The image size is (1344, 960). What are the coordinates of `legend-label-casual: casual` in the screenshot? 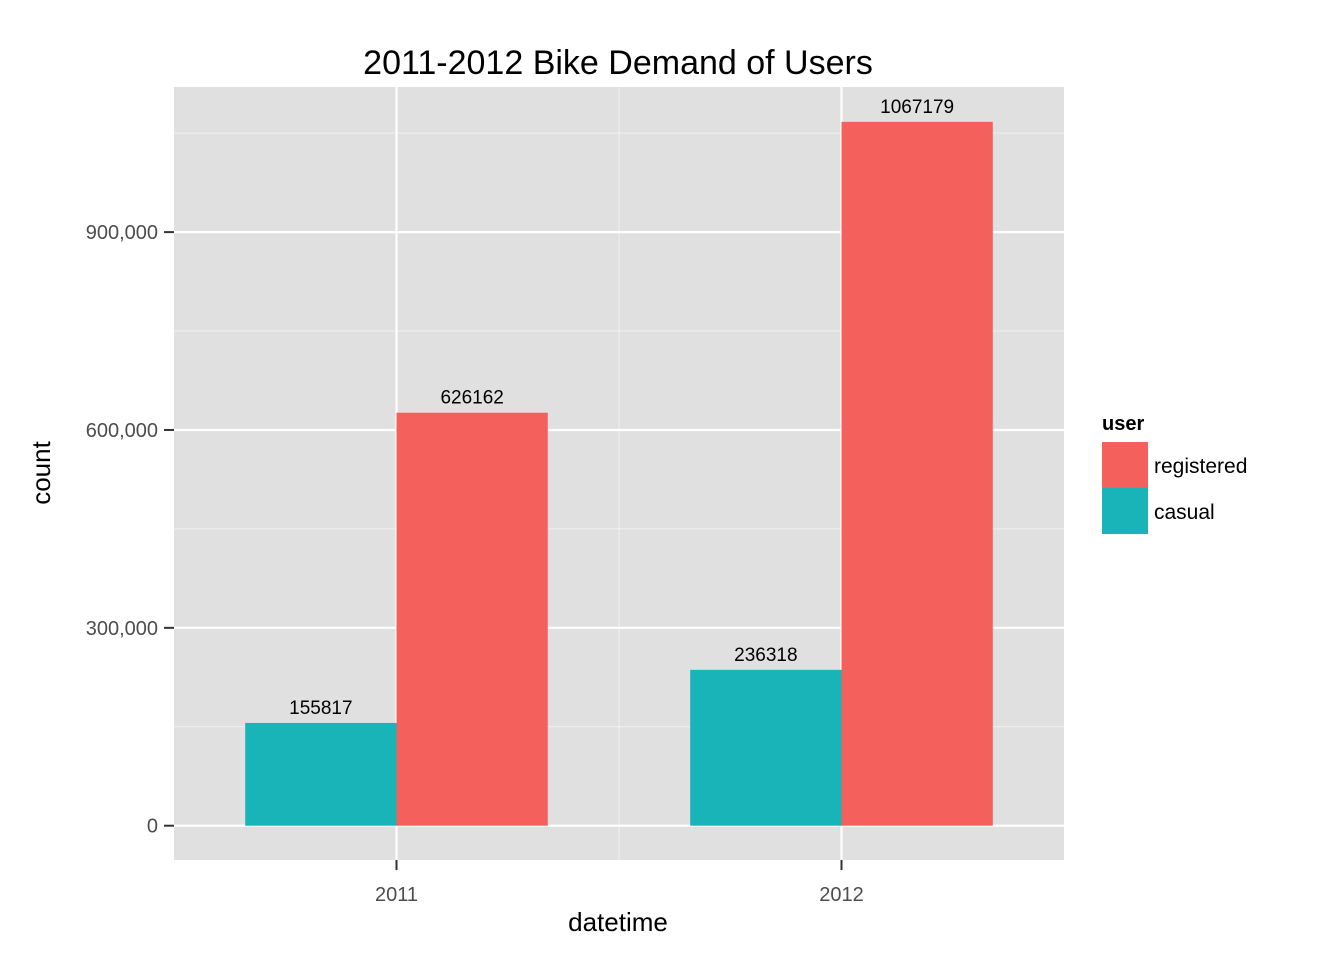 It's located at (1184, 512).